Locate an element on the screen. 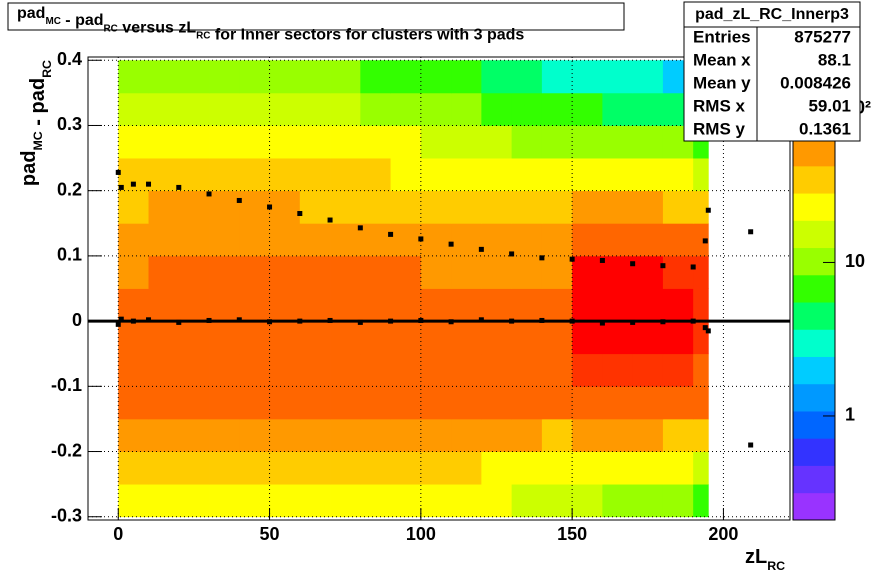 The image size is (878, 578). y-tick-label: -0.1 is located at coordinates (66, 385).